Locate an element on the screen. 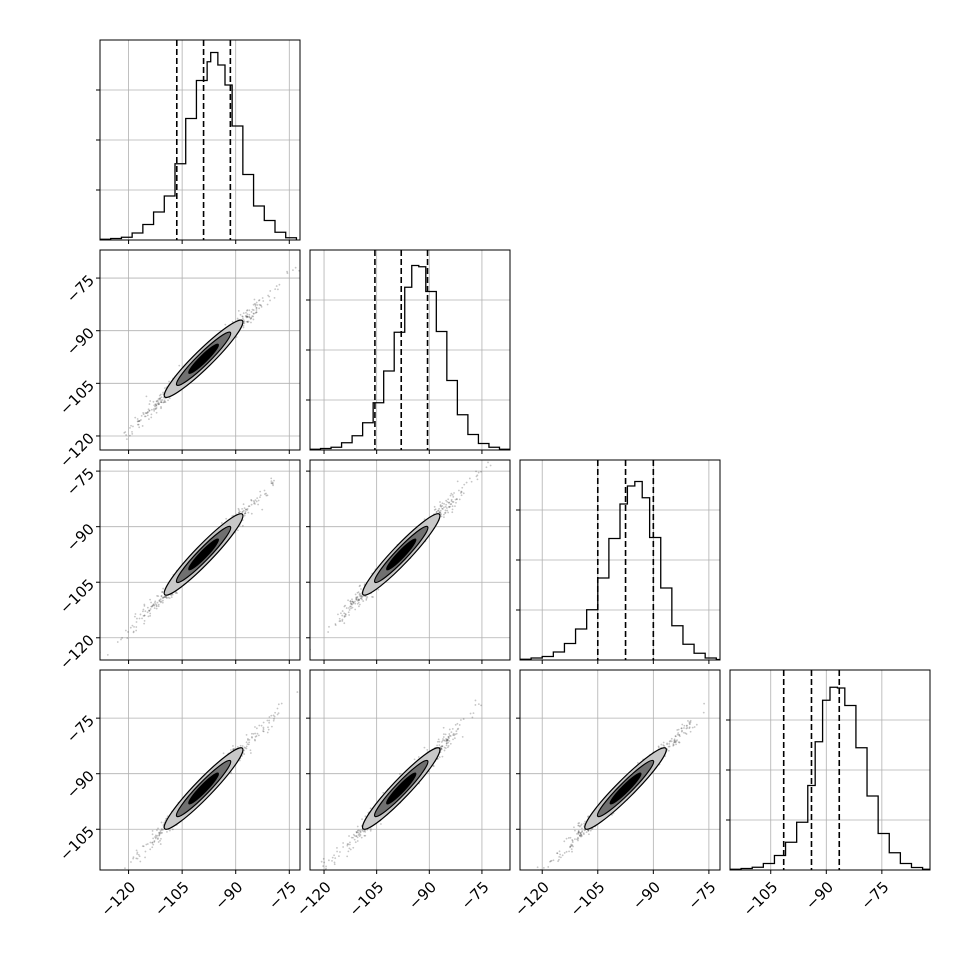 The height and width of the screenshot is (970, 970). histogram-panel-4: −105 −90 −75 is located at coordinates (828, 794).